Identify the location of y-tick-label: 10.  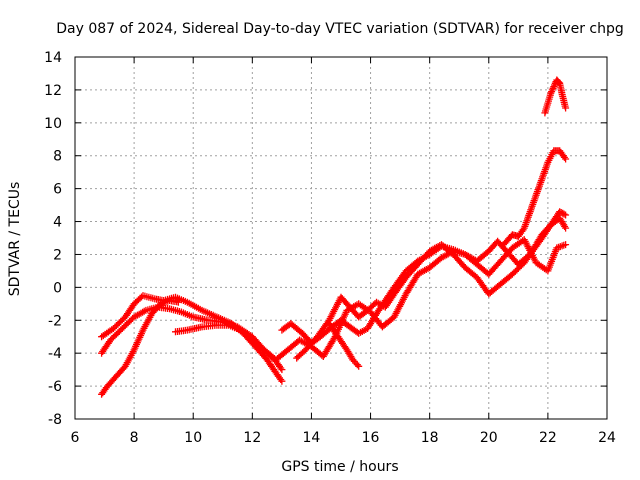
(53, 124).